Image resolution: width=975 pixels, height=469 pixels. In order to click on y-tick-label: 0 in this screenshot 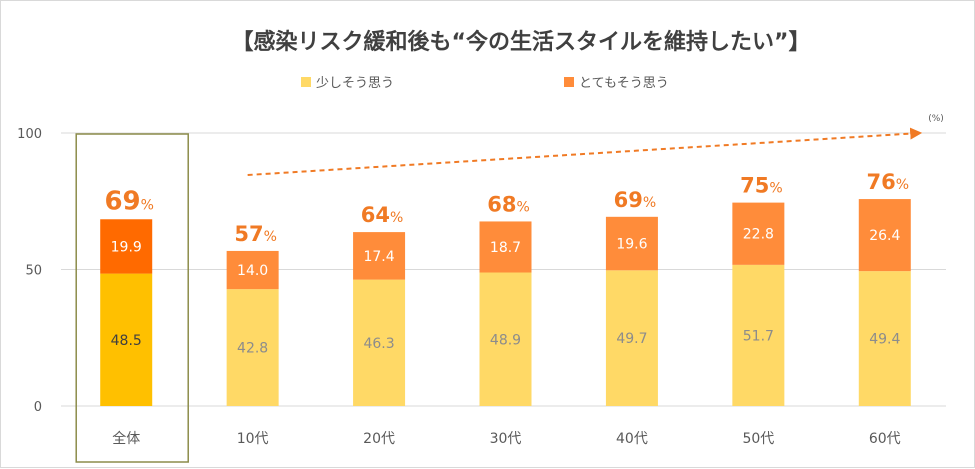, I will do `click(38, 407)`.